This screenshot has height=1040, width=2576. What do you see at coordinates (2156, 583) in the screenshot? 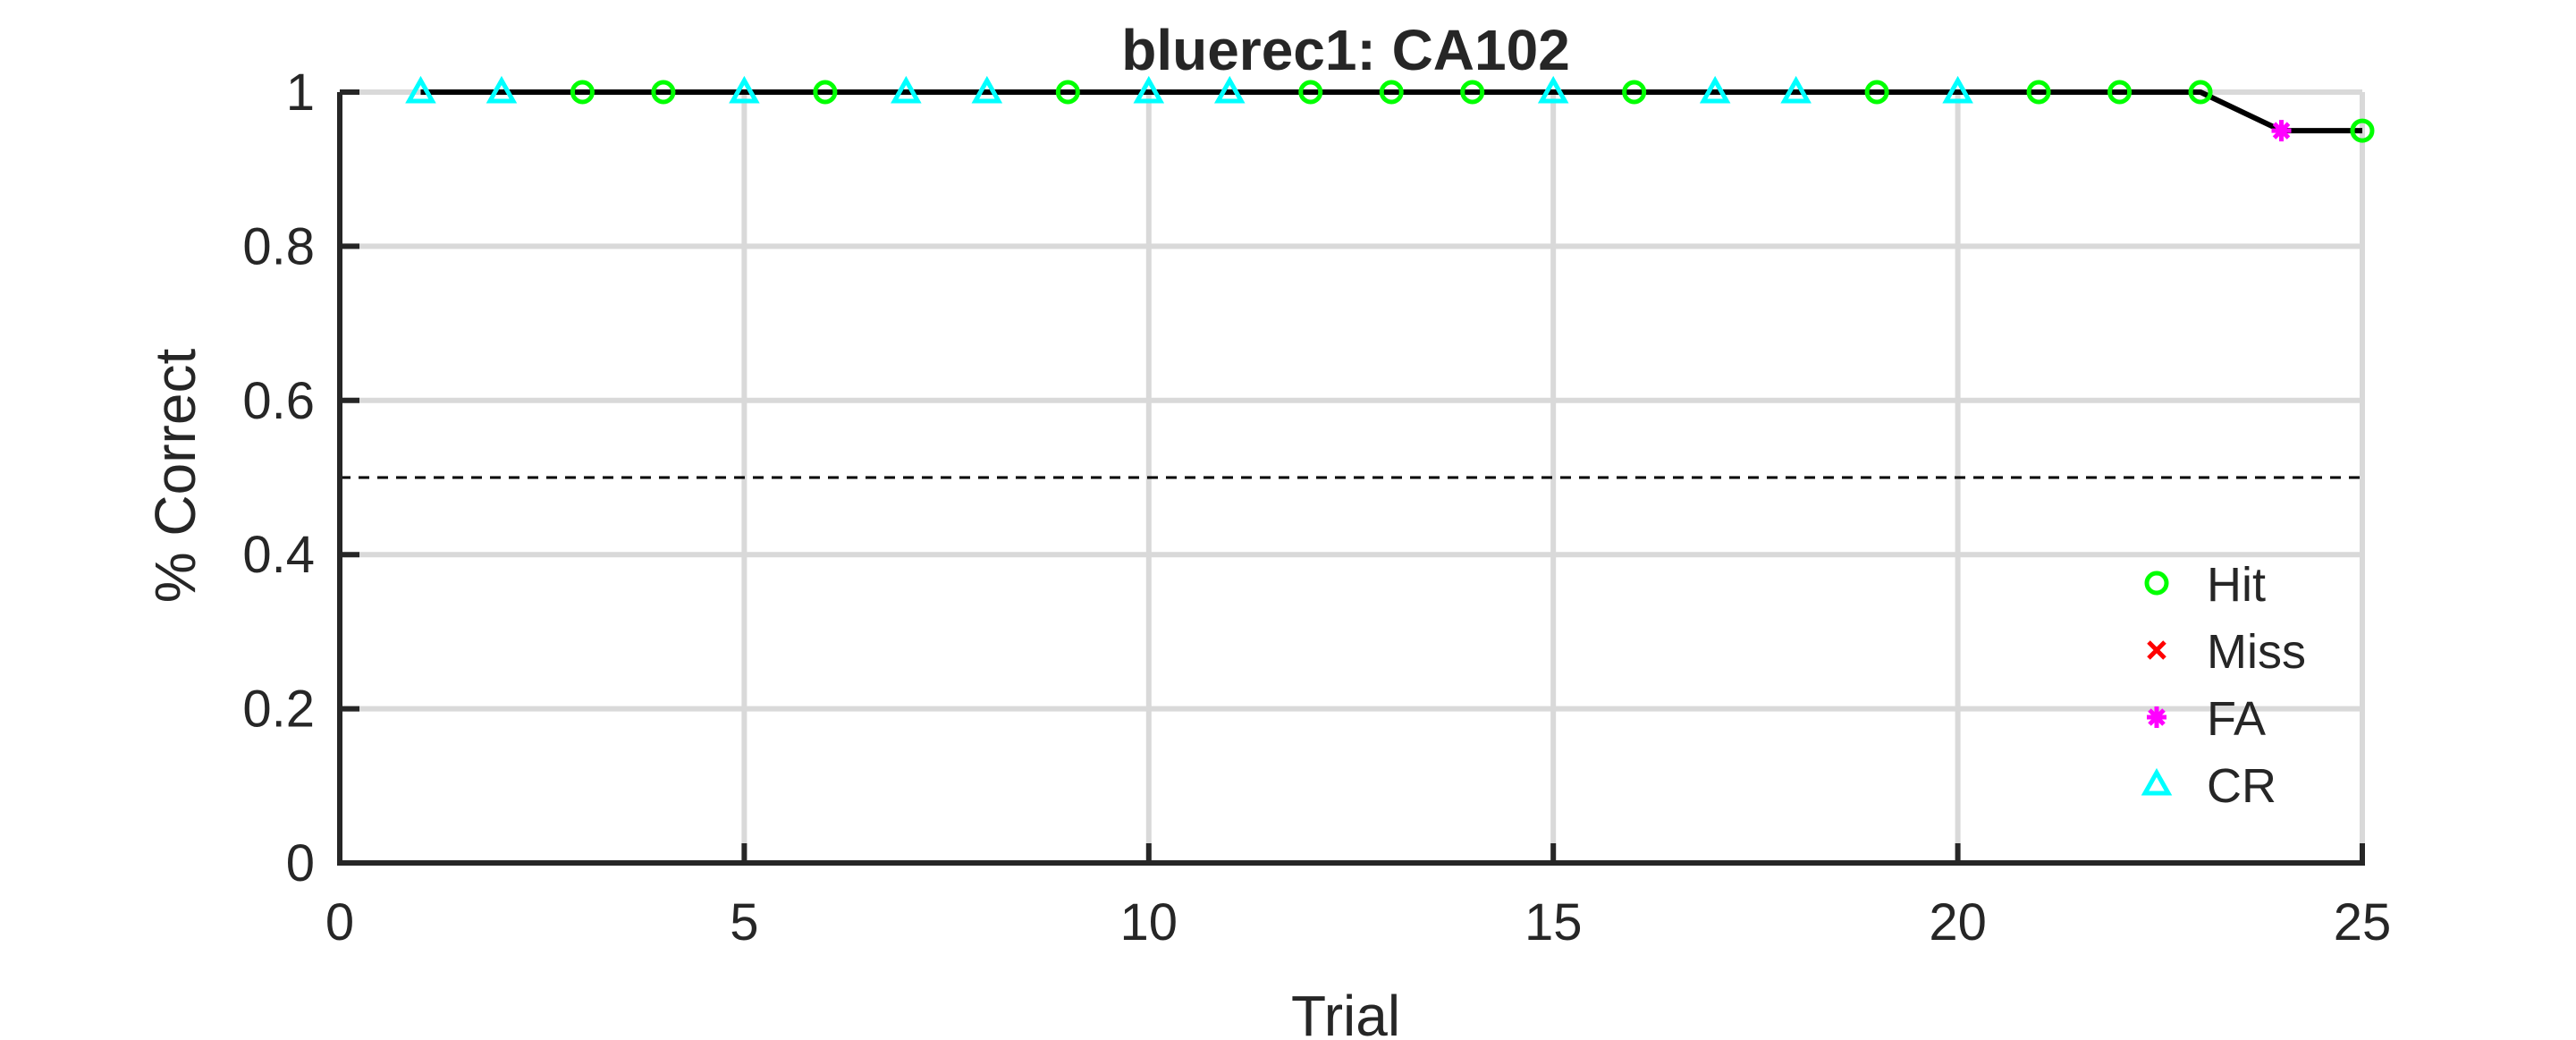
I see `legend-marker-hit` at bounding box center [2156, 583].